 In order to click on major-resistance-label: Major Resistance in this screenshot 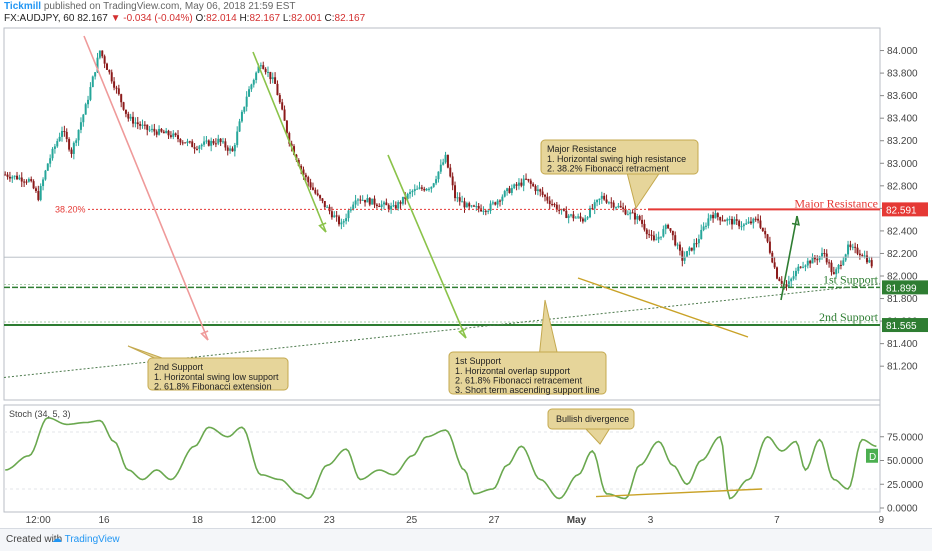, I will do `click(836, 203)`.